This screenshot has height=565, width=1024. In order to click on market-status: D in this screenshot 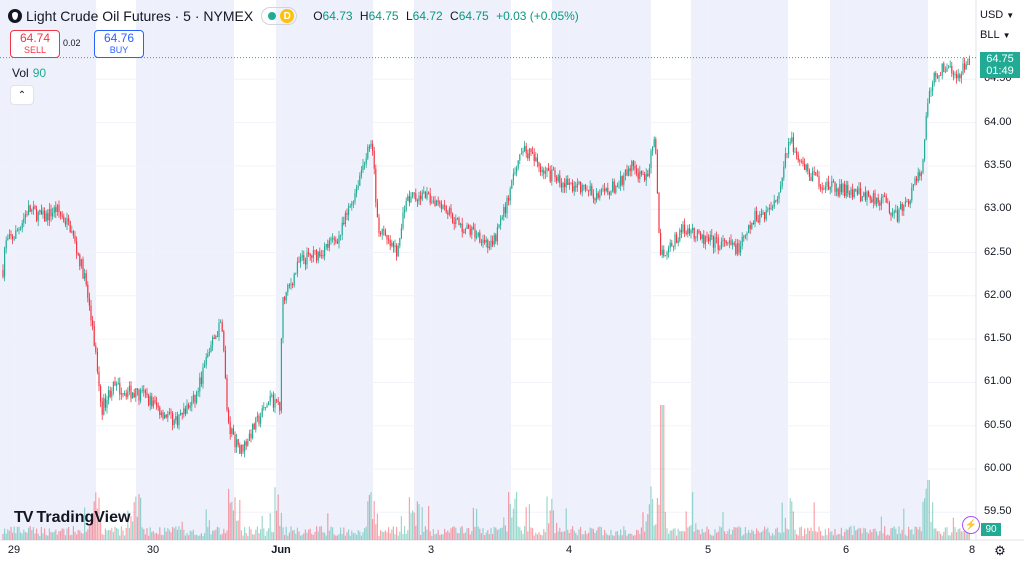, I will do `click(279, 16)`.